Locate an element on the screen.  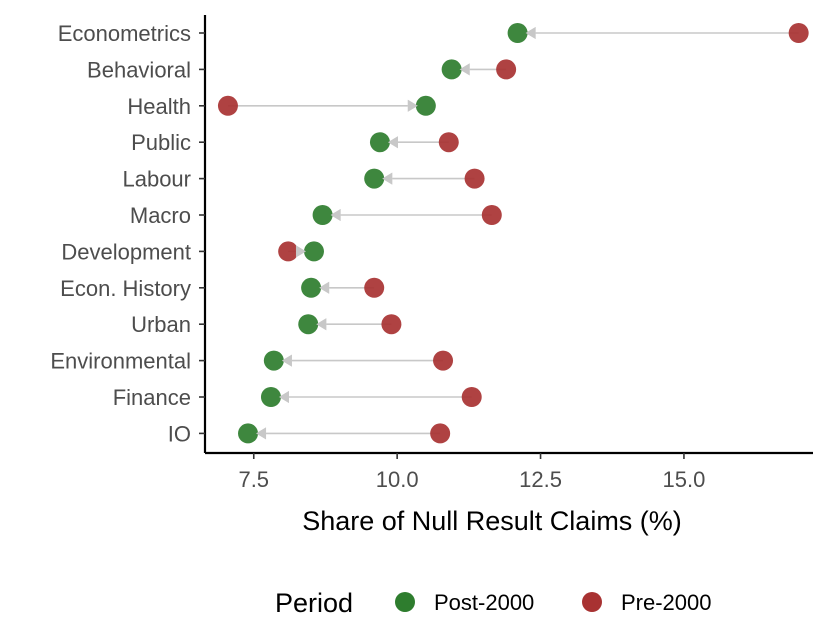
point-post-2000-public is located at coordinates (379, 142).